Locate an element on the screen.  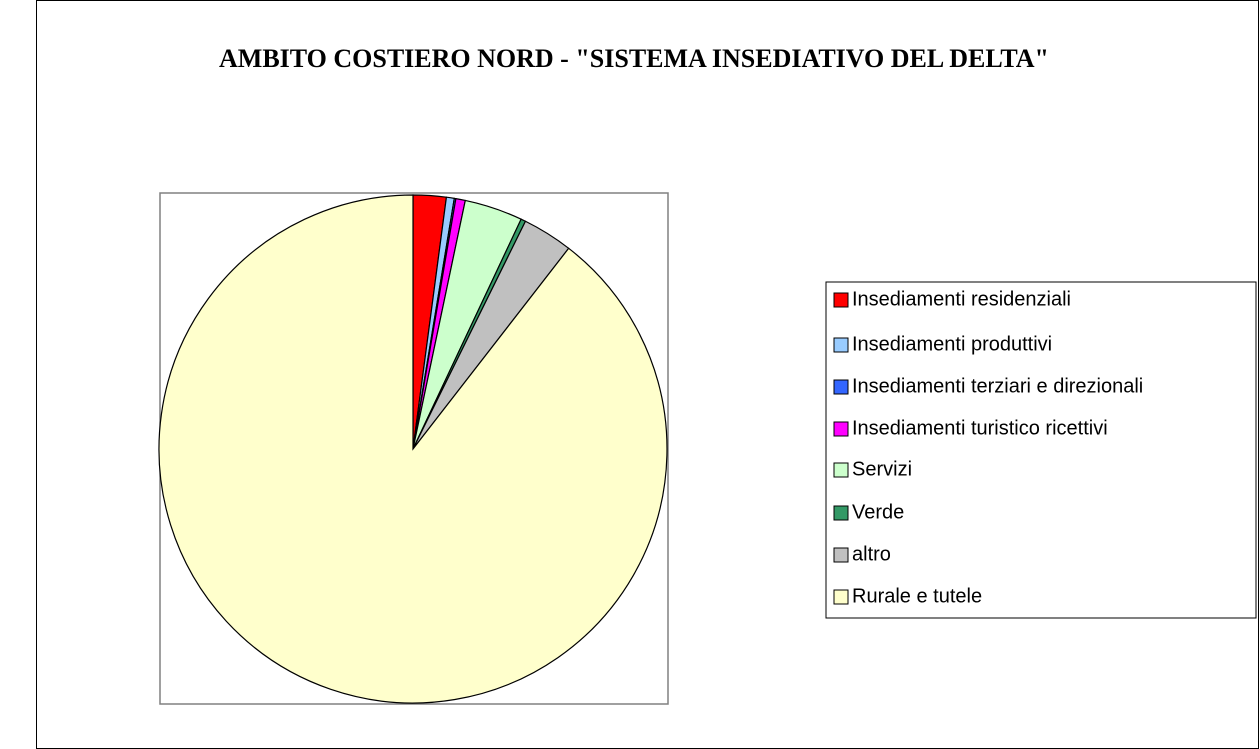
legend-label: Insediamenti residenziali is located at coordinates (961, 299).